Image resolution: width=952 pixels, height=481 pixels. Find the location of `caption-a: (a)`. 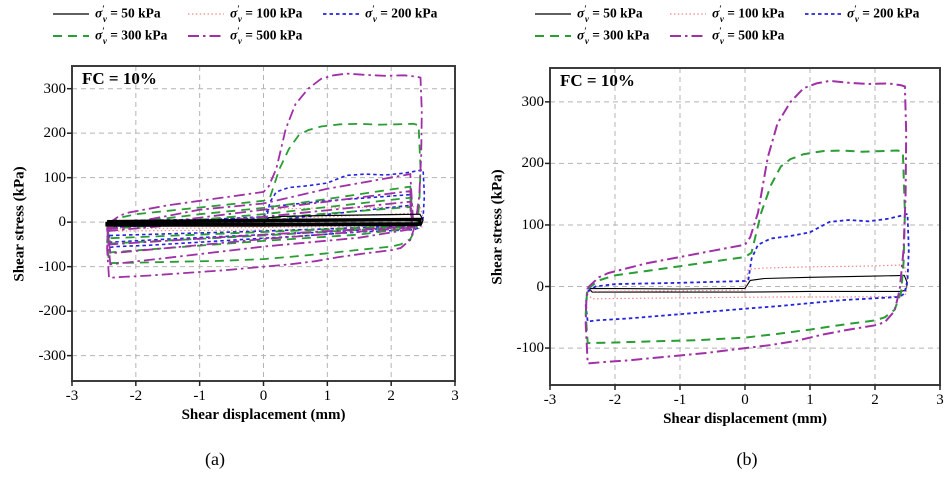

caption-a: (a) is located at coordinates (215, 459).